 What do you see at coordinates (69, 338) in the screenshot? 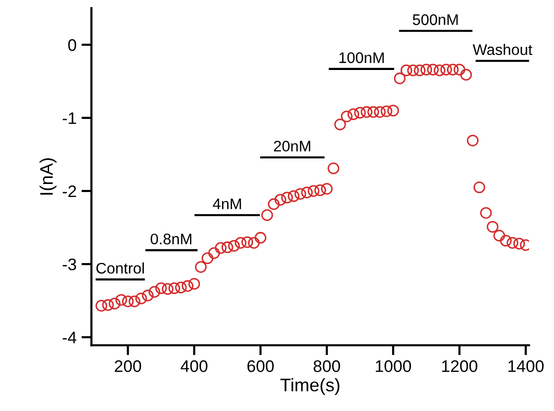
I see `y-tick-label: -4` at bounding box center [69, 338].